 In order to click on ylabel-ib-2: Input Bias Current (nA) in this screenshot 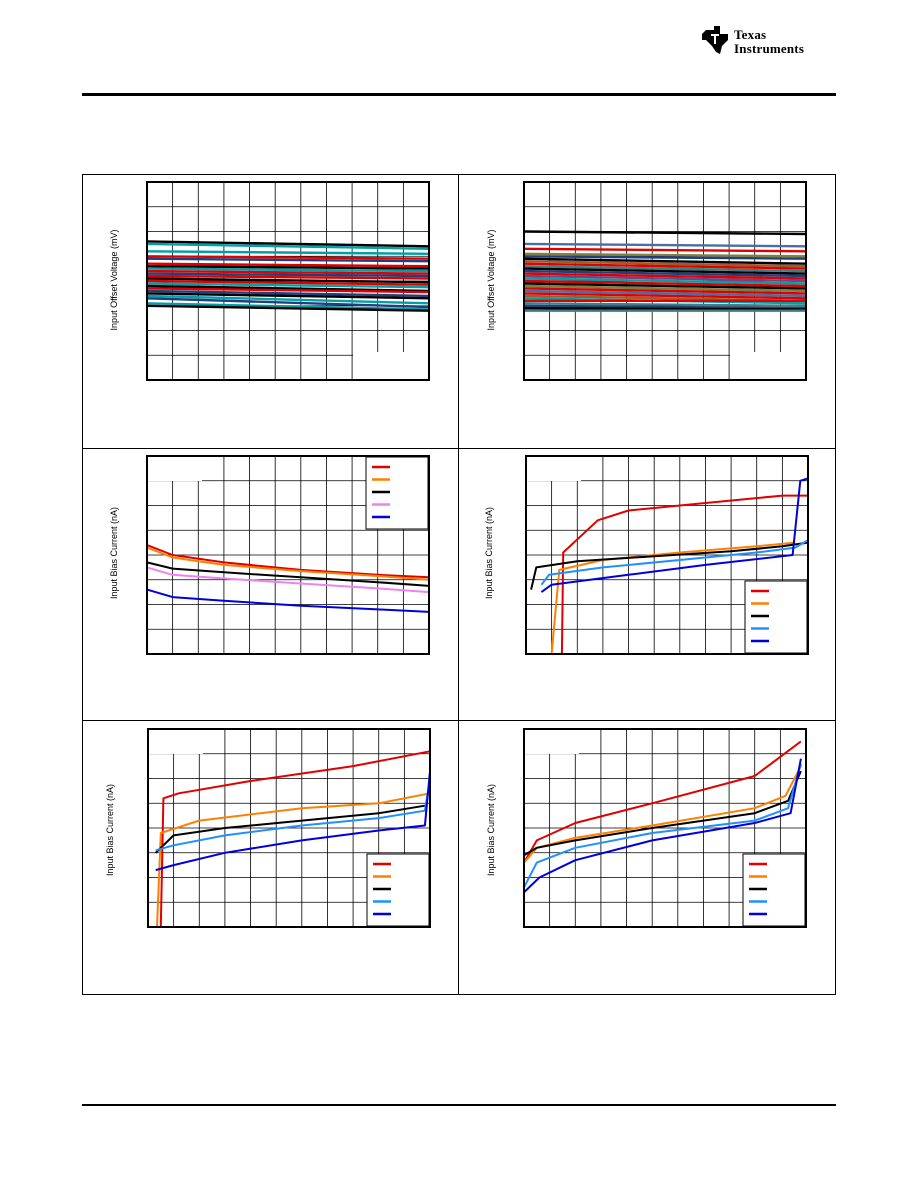, I will do `click(489, 553)`.